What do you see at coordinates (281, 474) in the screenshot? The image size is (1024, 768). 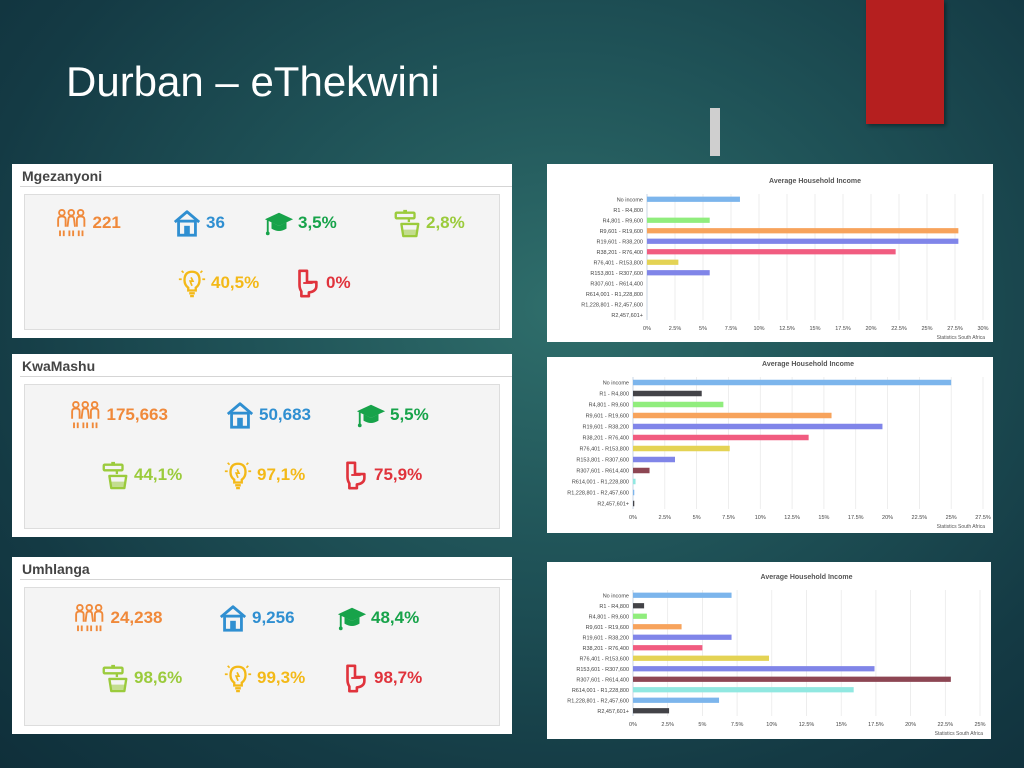 I see `stat-value-electricity: 97,1%` at bounding box center [281, 474].